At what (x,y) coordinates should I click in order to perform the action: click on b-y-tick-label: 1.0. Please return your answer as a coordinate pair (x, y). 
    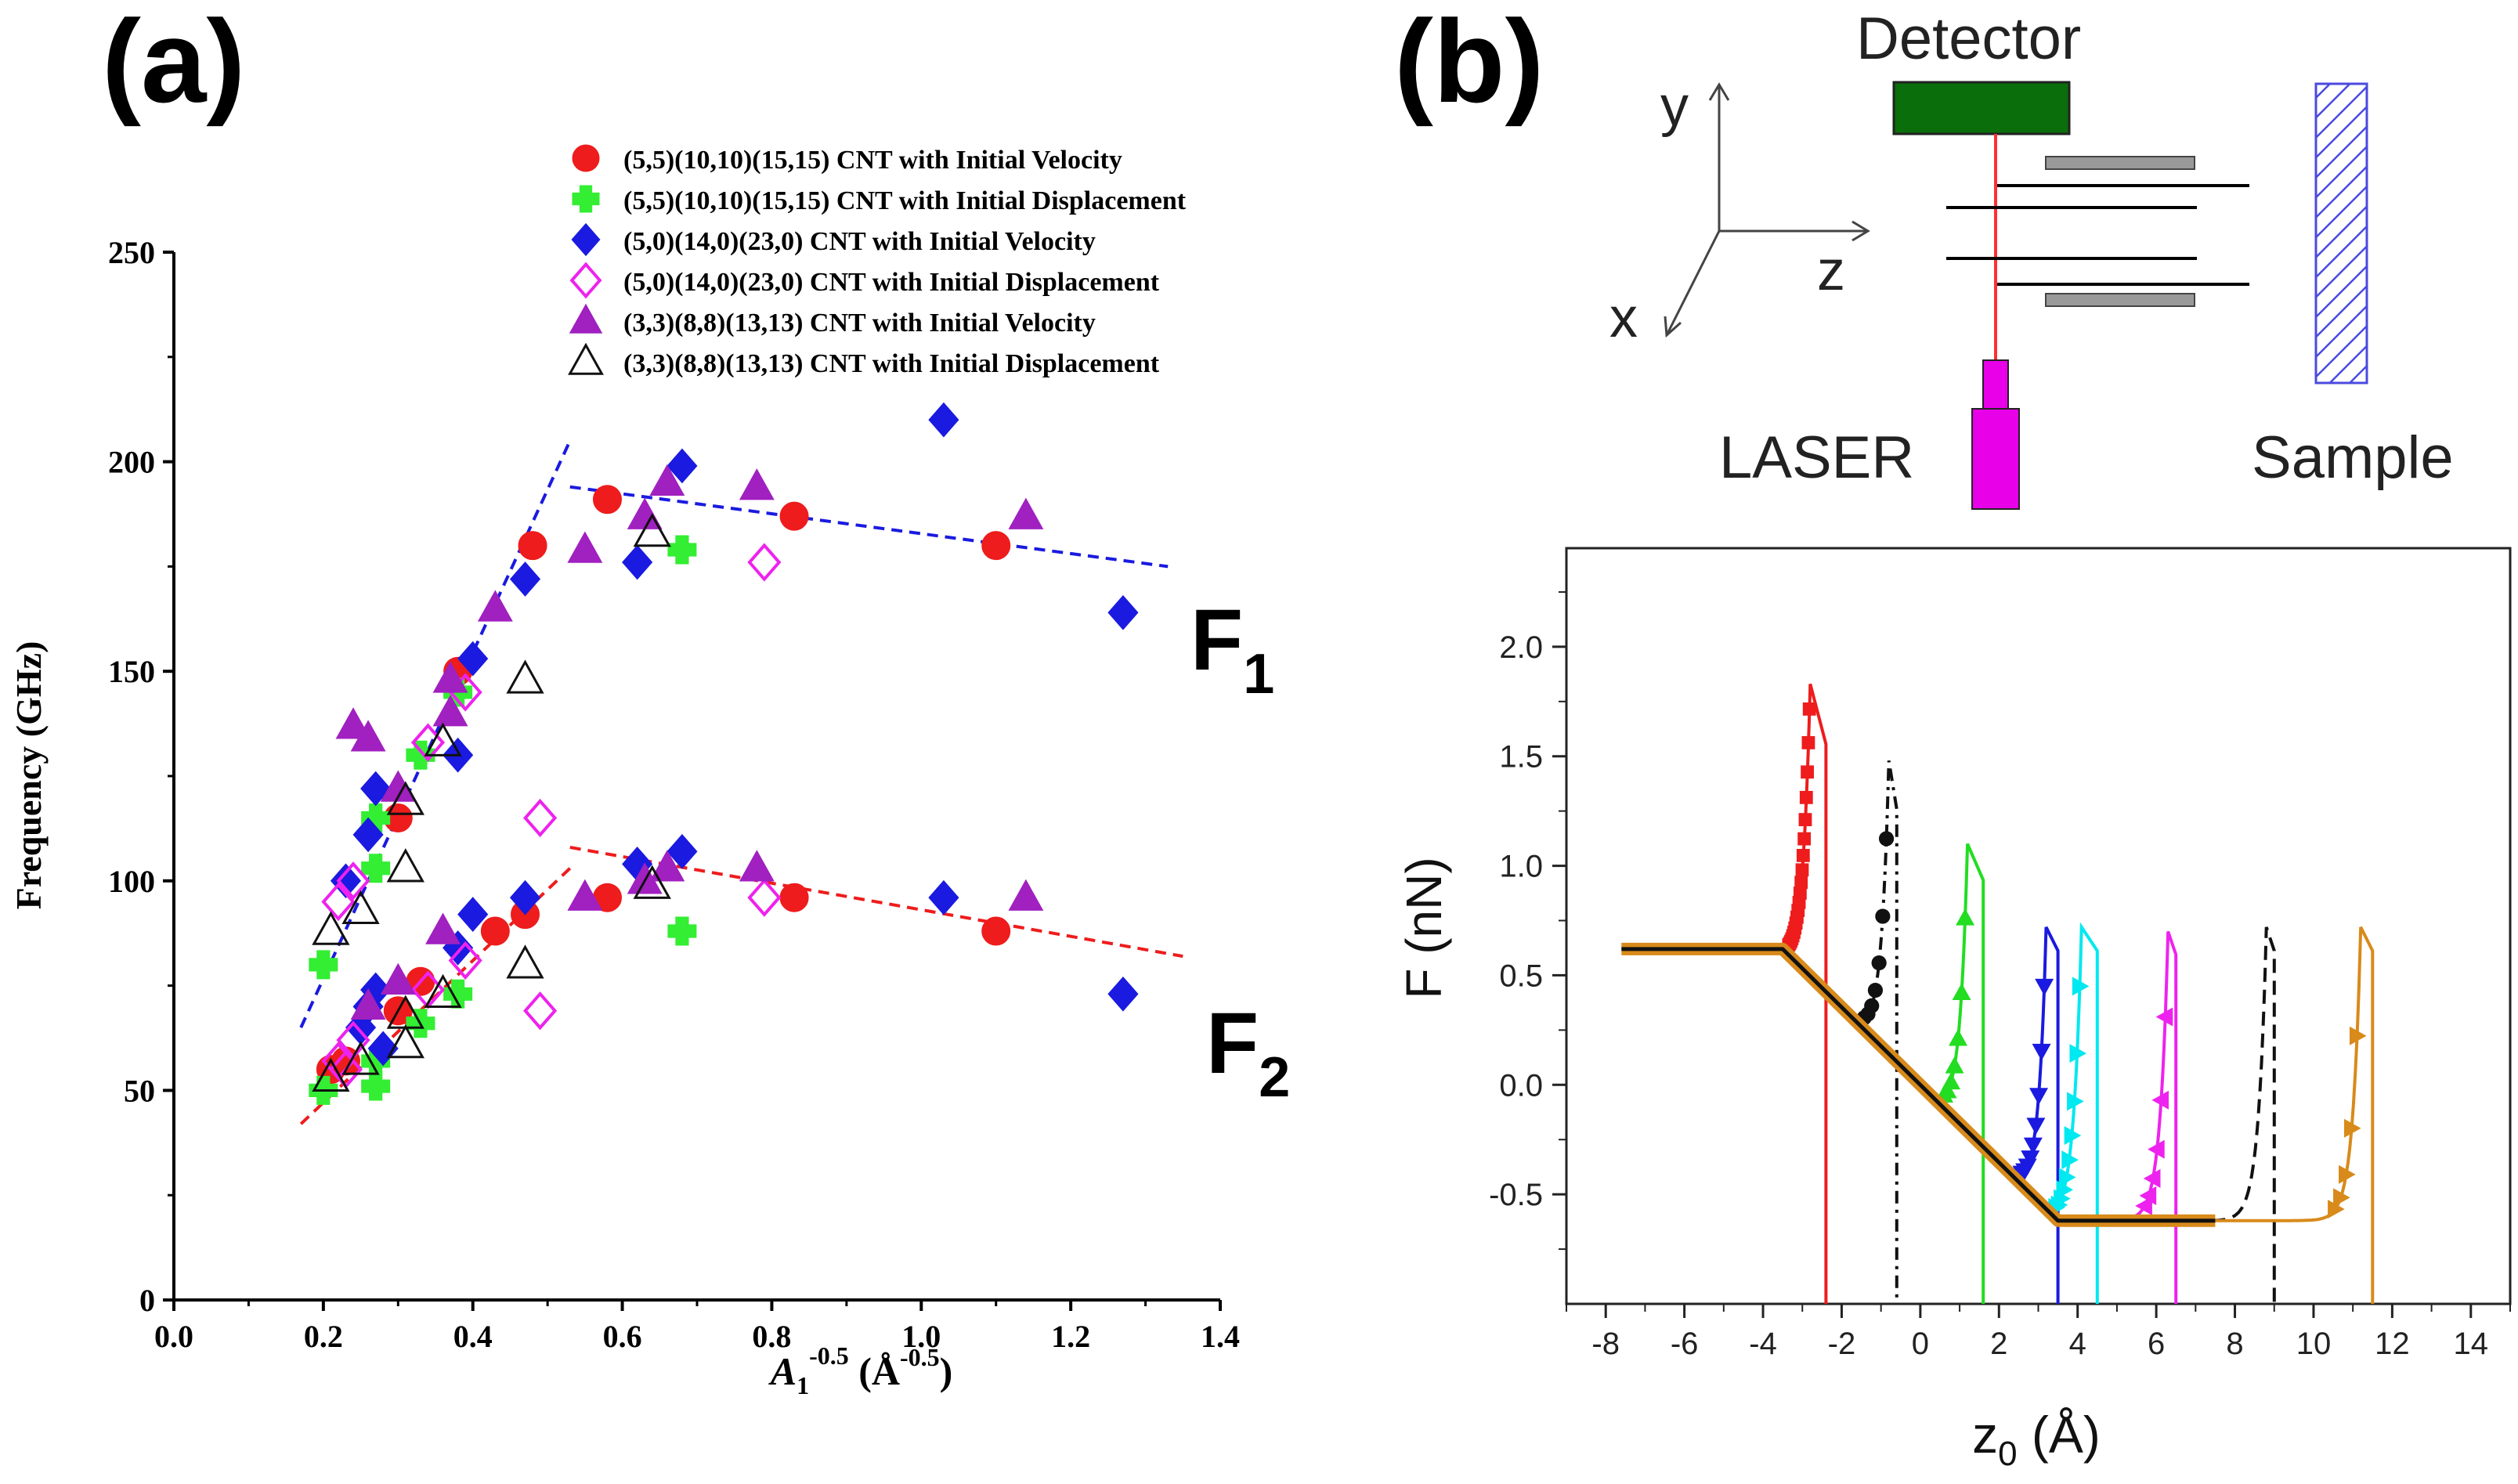
    Looking at the image, I should click on (1521, 867).